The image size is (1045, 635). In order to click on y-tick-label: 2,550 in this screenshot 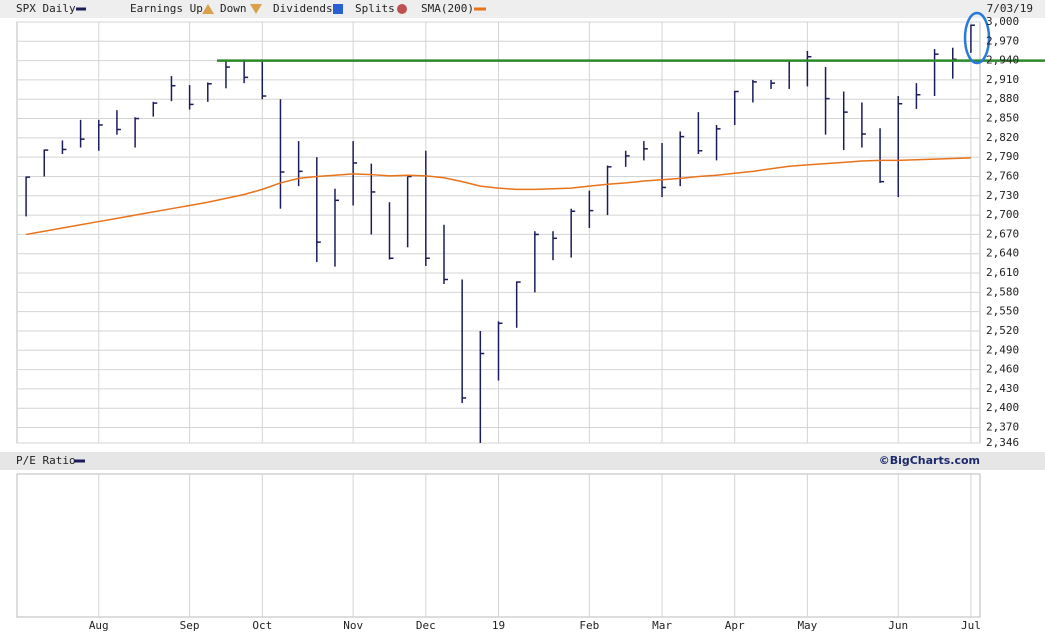, I will do `click(1002, 311)`.